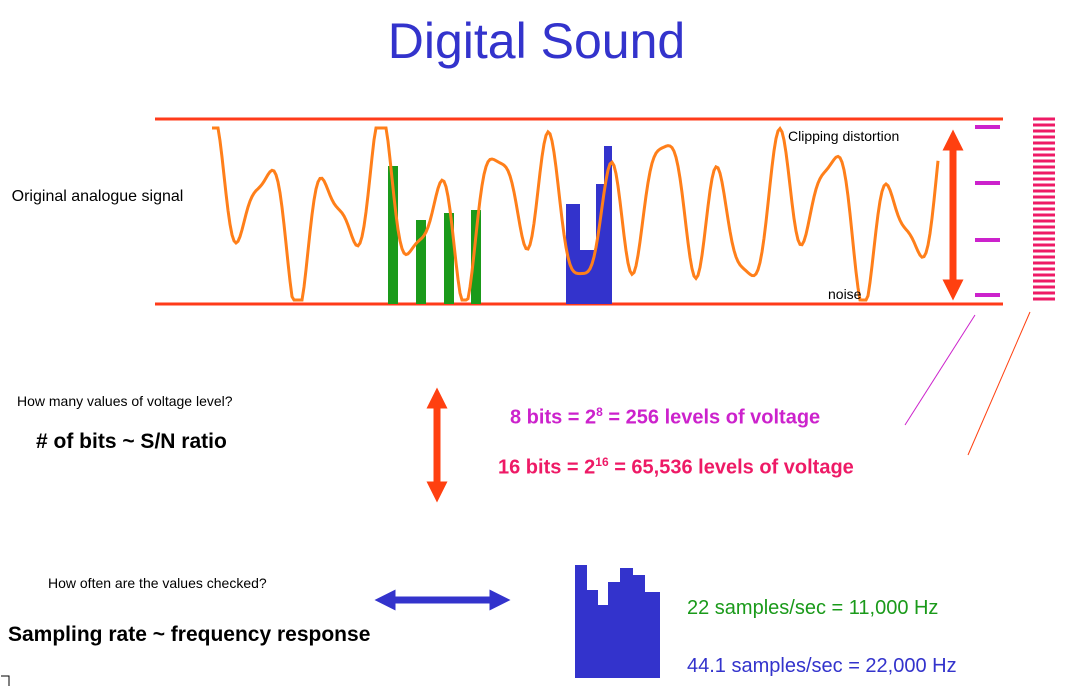 The width and height of the screenshot is (1073, 686). I want to click on noise-label: noise, so click(845, 294).